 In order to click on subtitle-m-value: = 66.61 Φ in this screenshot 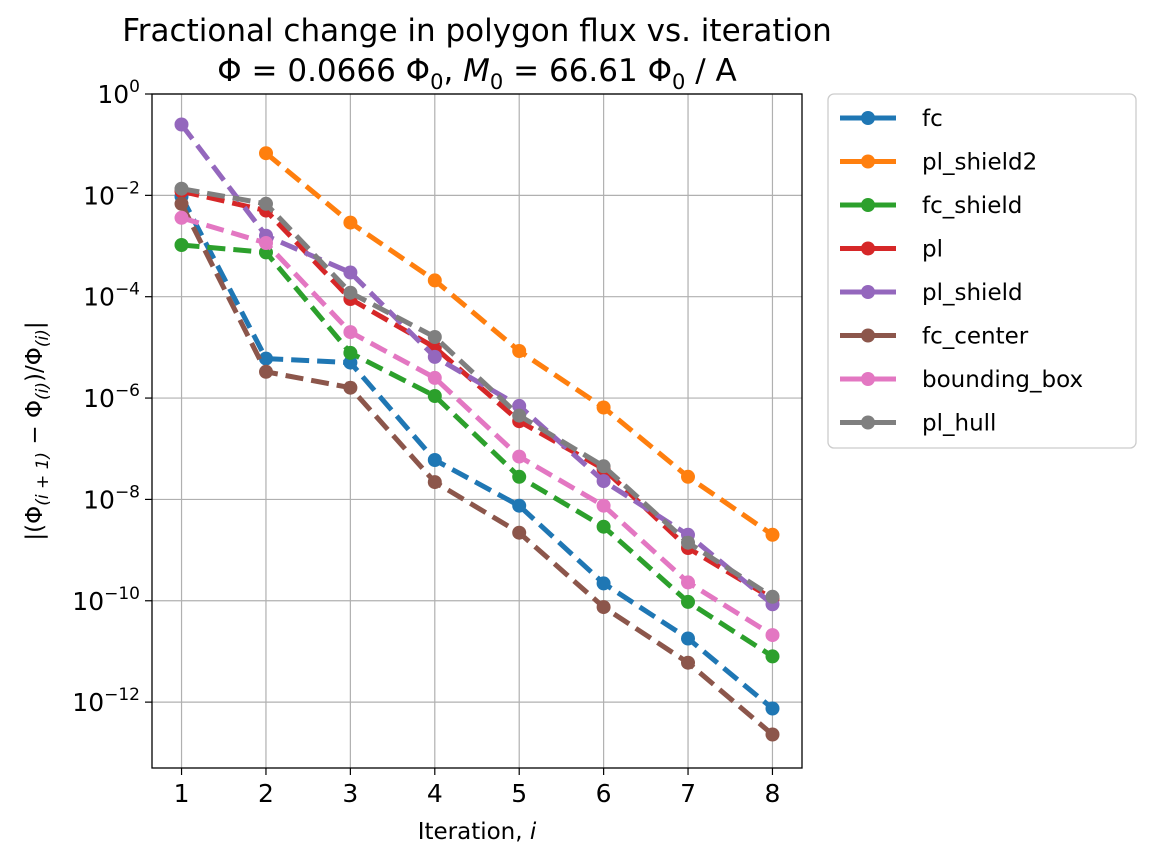, I will do `click(587, 71)`.